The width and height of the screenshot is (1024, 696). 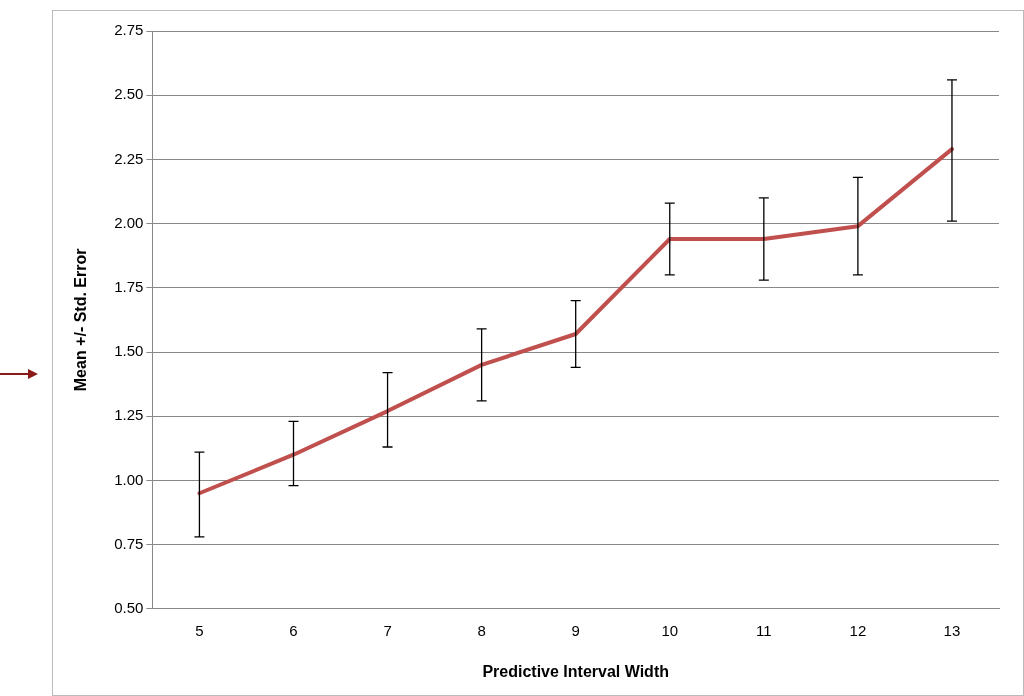 I want to click on x-tick-label: 11, so click(x=764, y=630).